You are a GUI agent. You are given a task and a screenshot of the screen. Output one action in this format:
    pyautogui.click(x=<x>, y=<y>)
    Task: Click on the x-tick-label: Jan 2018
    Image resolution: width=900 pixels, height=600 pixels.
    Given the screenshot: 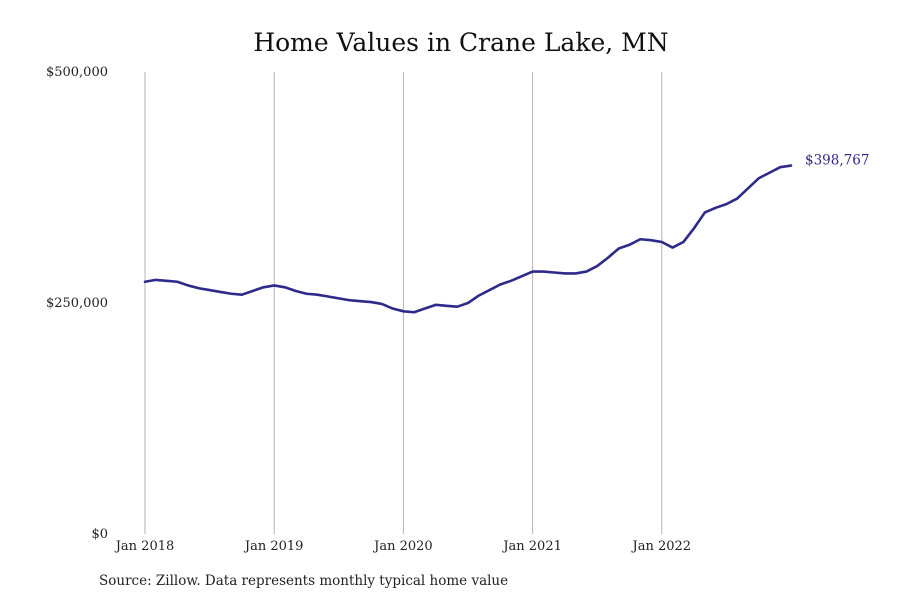 What is the action you would take?
    pyautogui.click(x=144, y=546)
    